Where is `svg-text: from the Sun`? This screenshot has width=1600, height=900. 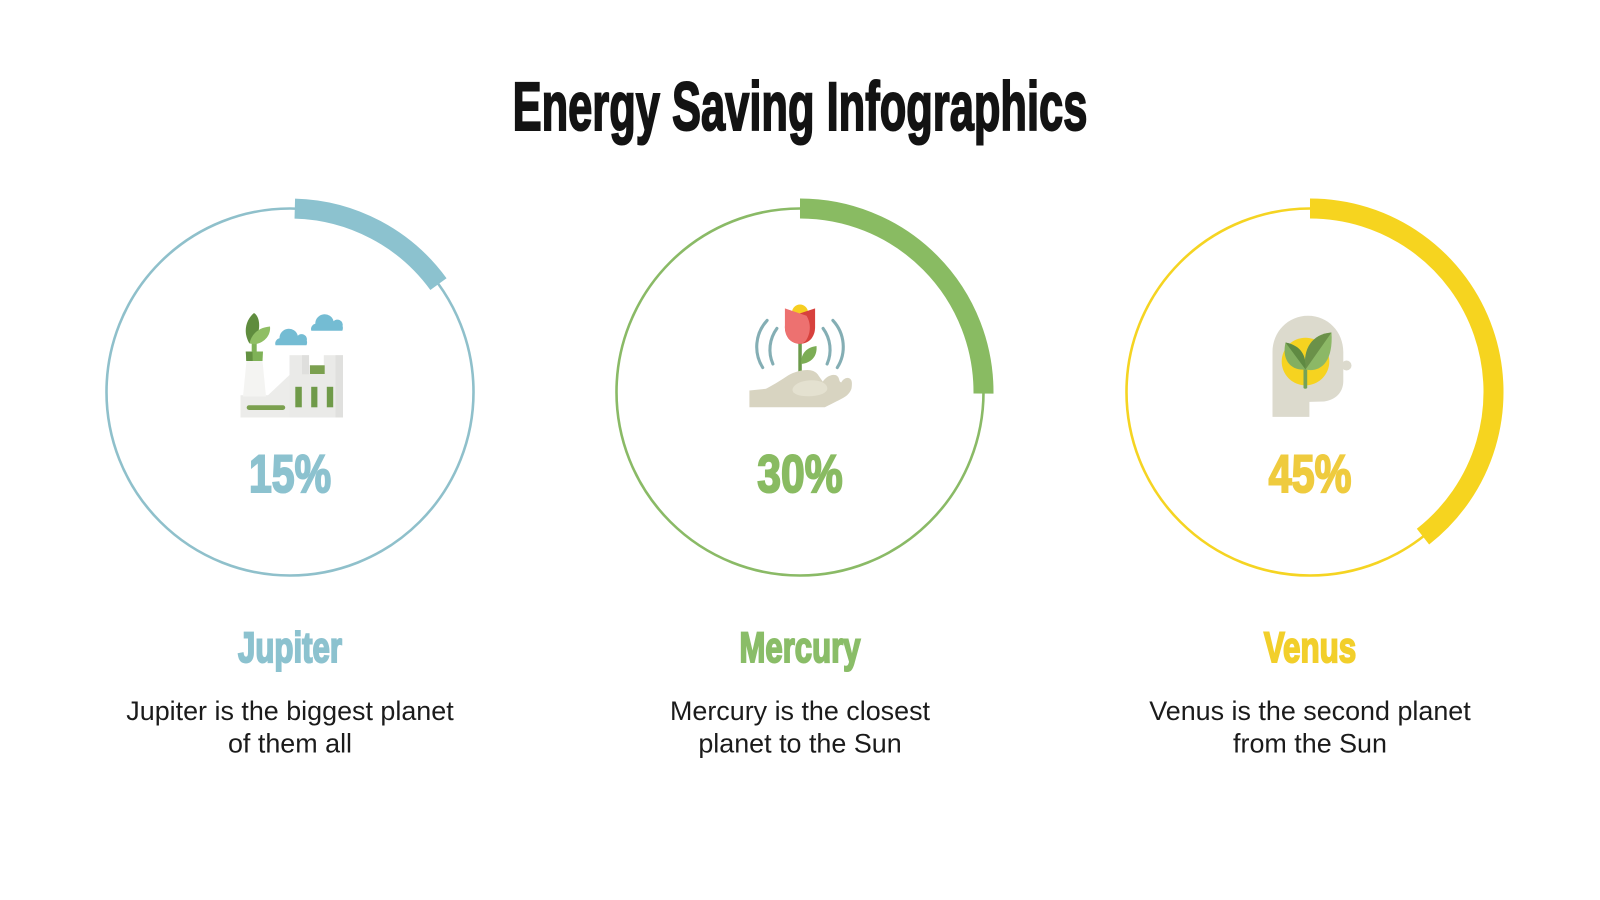 svg-text: from the Sun is located at coordinates (1310, 744).